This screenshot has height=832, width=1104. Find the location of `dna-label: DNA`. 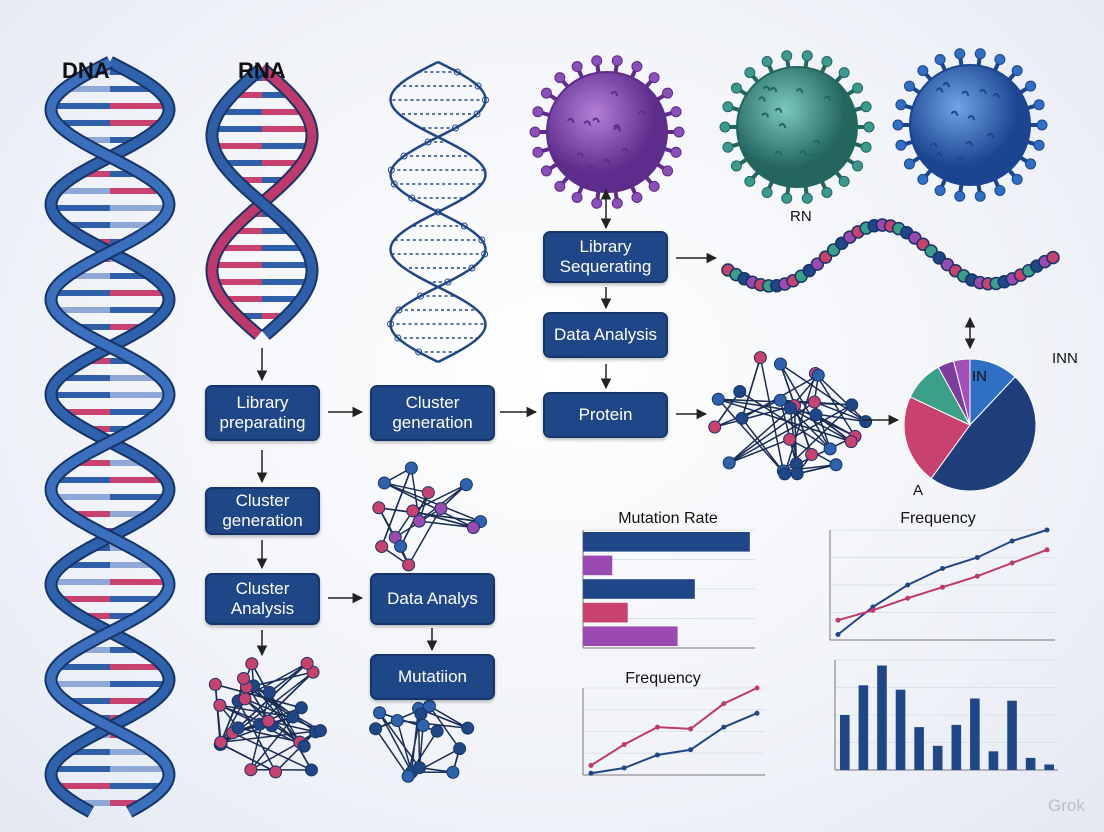

dna-label: DNA is located at coordinates (86, 70).